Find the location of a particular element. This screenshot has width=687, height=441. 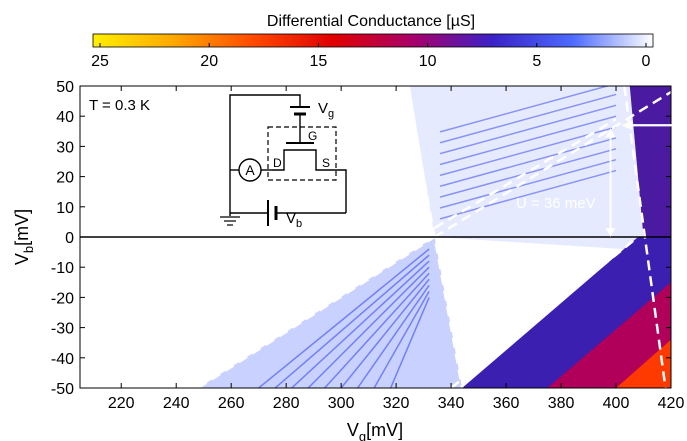

circuit-inset is located at coordinates (283, 160).